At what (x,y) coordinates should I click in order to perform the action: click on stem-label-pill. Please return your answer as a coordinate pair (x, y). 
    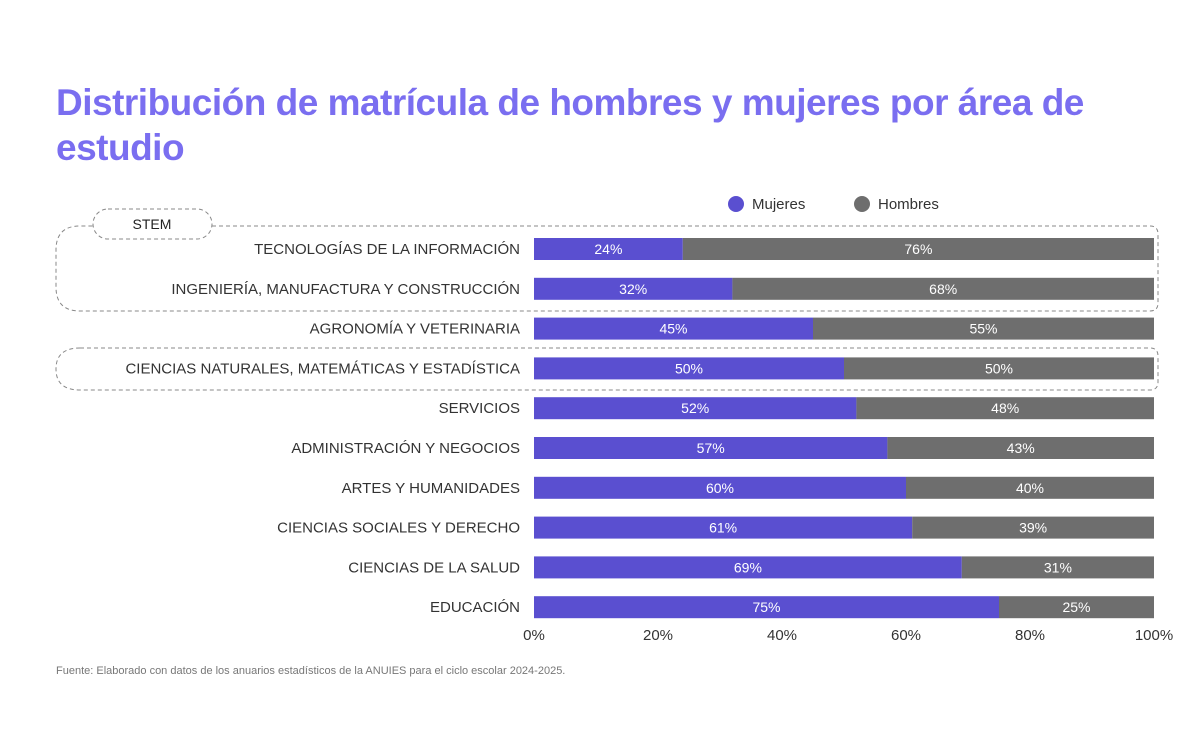
    Looking at the image, I should click on (152, 224).